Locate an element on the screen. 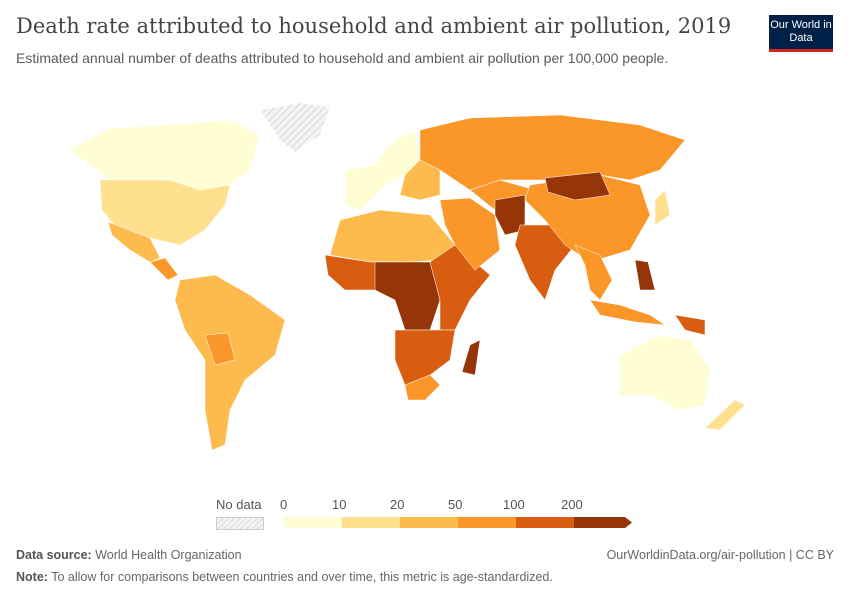 The width and height of the screenshot is (850, 600). legend: No data 0 10 20 50 100 200 is located at coordinates (430, 517).